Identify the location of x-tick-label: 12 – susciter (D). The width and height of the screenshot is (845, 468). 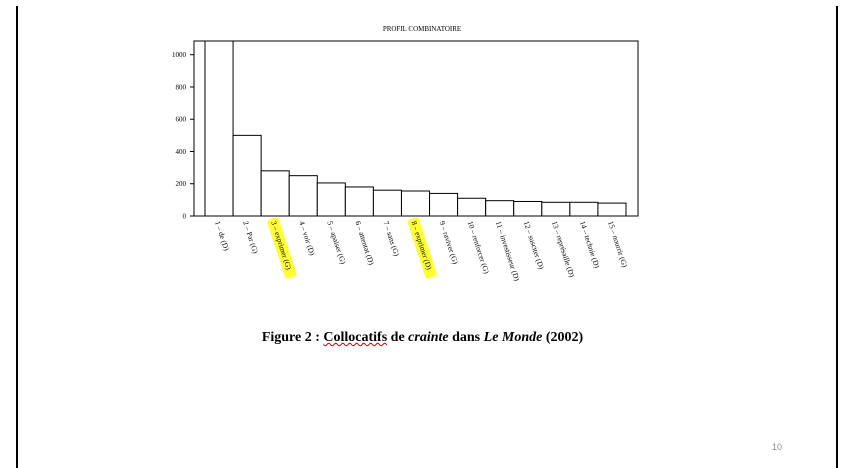
(534, 245).